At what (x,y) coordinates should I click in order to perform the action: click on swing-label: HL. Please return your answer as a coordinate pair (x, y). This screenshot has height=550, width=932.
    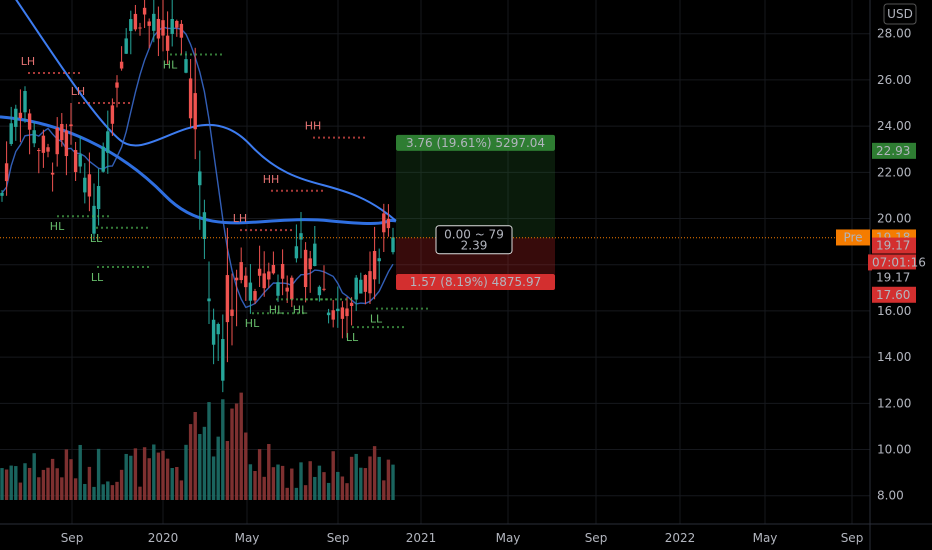
    Looking at the image, I should click on (276, 309).